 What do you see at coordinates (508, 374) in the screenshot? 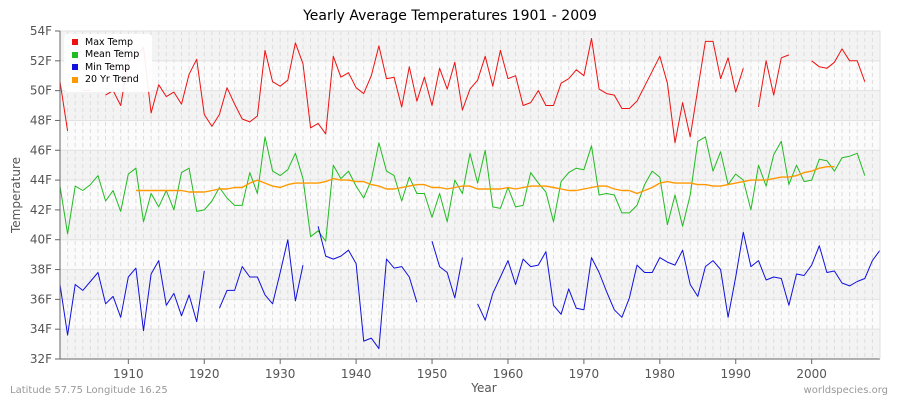
I see `x-tick-label: 1960` at bounding box center [508, 374].